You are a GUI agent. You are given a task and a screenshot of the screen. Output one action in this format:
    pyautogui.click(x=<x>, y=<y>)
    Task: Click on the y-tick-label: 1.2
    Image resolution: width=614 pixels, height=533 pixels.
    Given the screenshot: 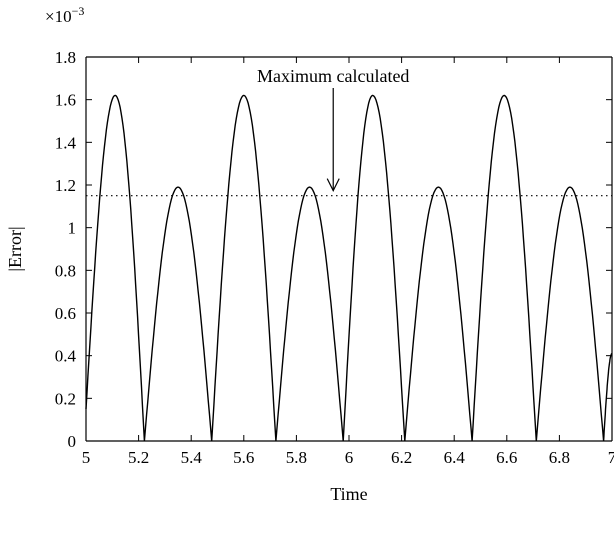 What is the action you would take?
    pyautogui.click(x=65, y=185)
    